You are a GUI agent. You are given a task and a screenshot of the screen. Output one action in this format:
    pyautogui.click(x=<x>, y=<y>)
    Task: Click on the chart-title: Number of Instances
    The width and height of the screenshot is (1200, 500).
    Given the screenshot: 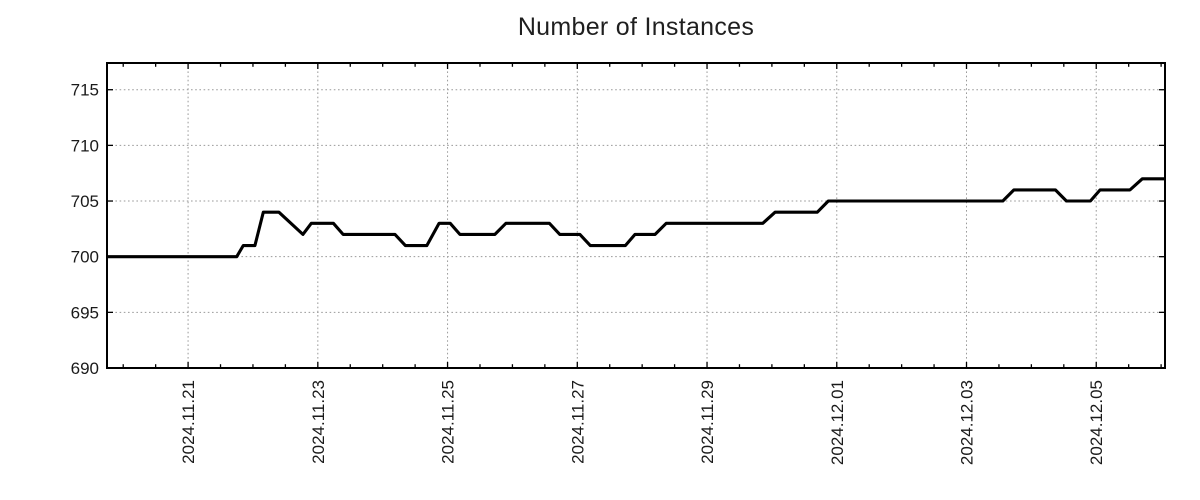 What is the action you would take?
    pyautogui.click(x=636, y=27)
    